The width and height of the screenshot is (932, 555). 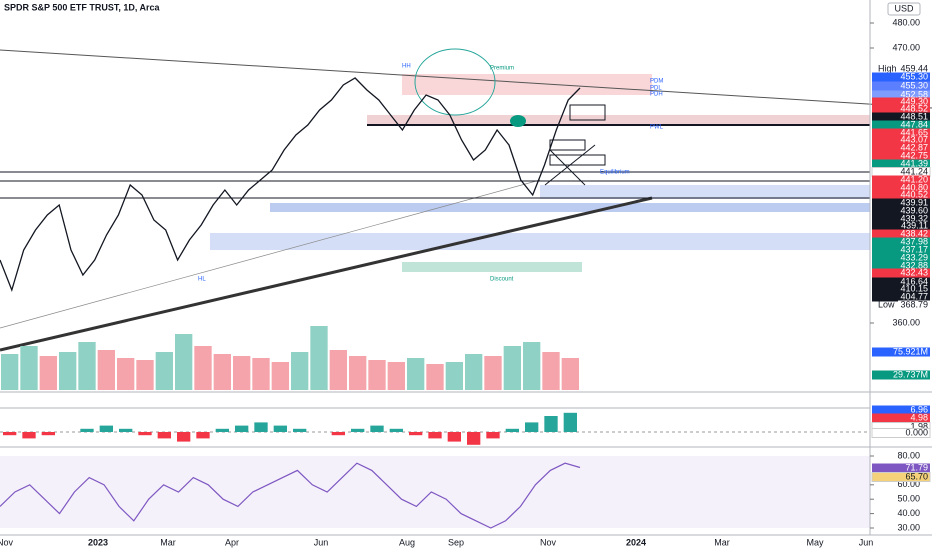 What do you see at coordinates (815, 542) in the screenshot?
I see `time-label: May` at bounding box center [815, 542].